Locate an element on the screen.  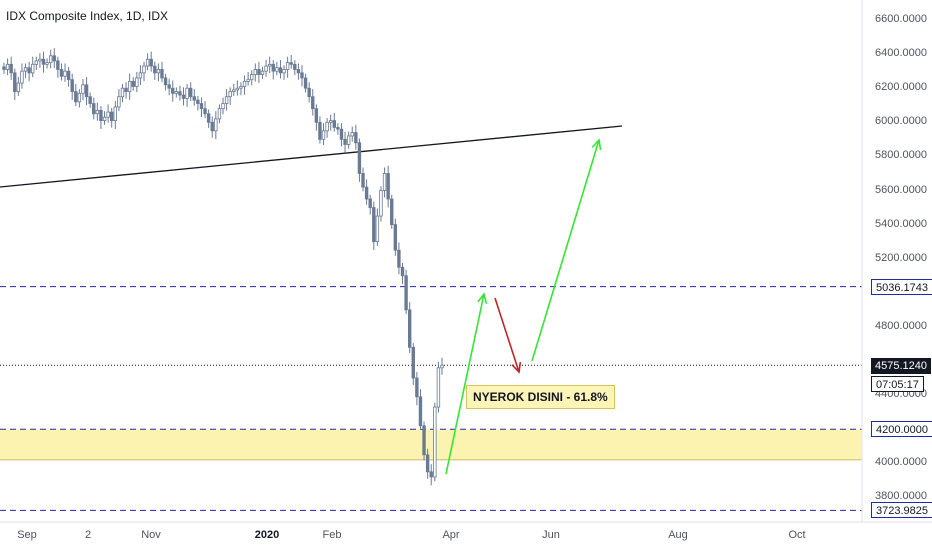
x-tick-label: Feb is located at coordinates (332, 535).